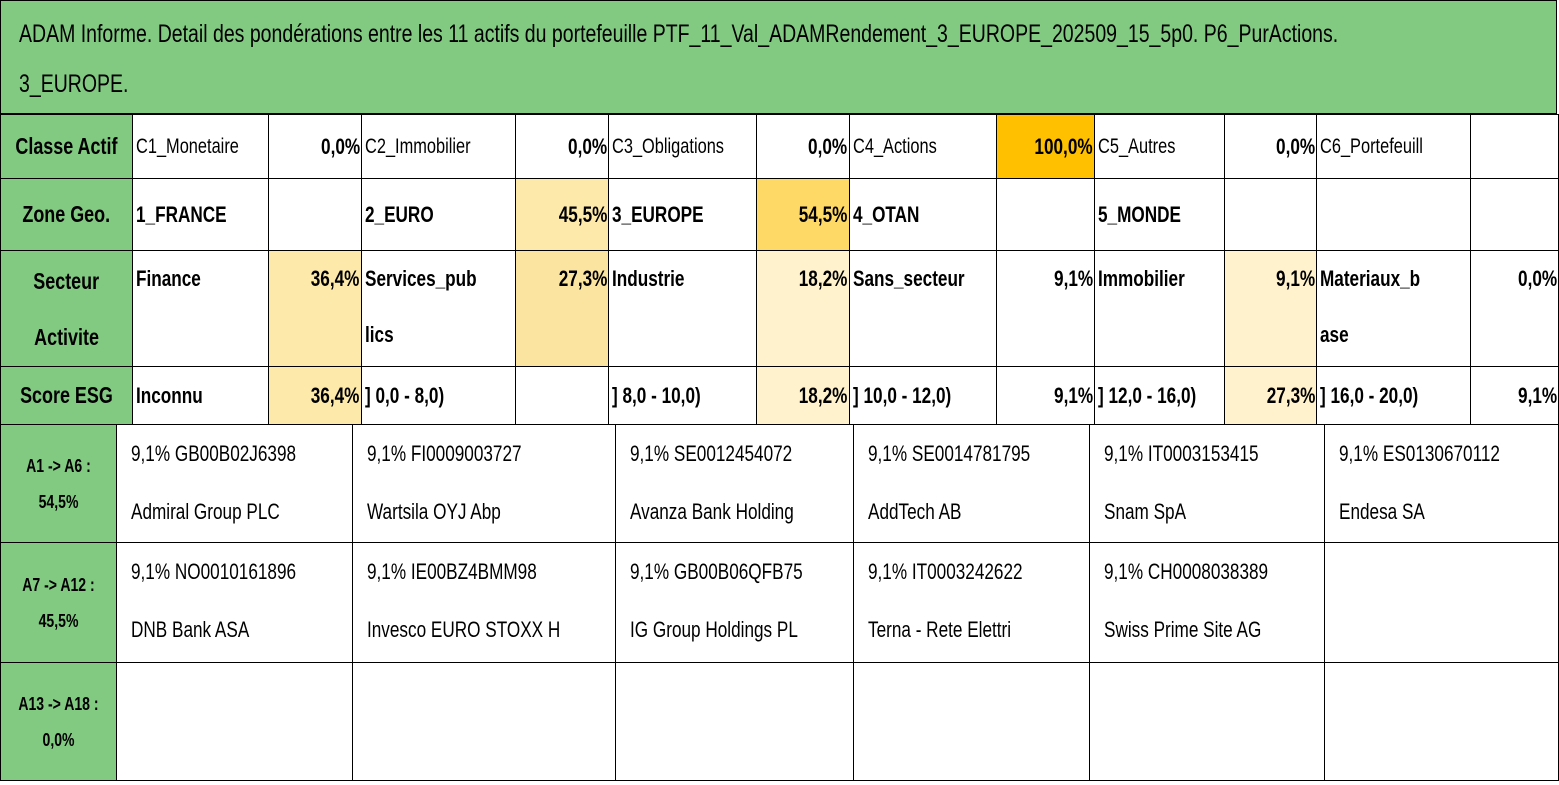  What do you see at coordinates (200, 214) in the screenshot?
I see `zone-name: 1_FRANCE` at bounding box center [200, 214].